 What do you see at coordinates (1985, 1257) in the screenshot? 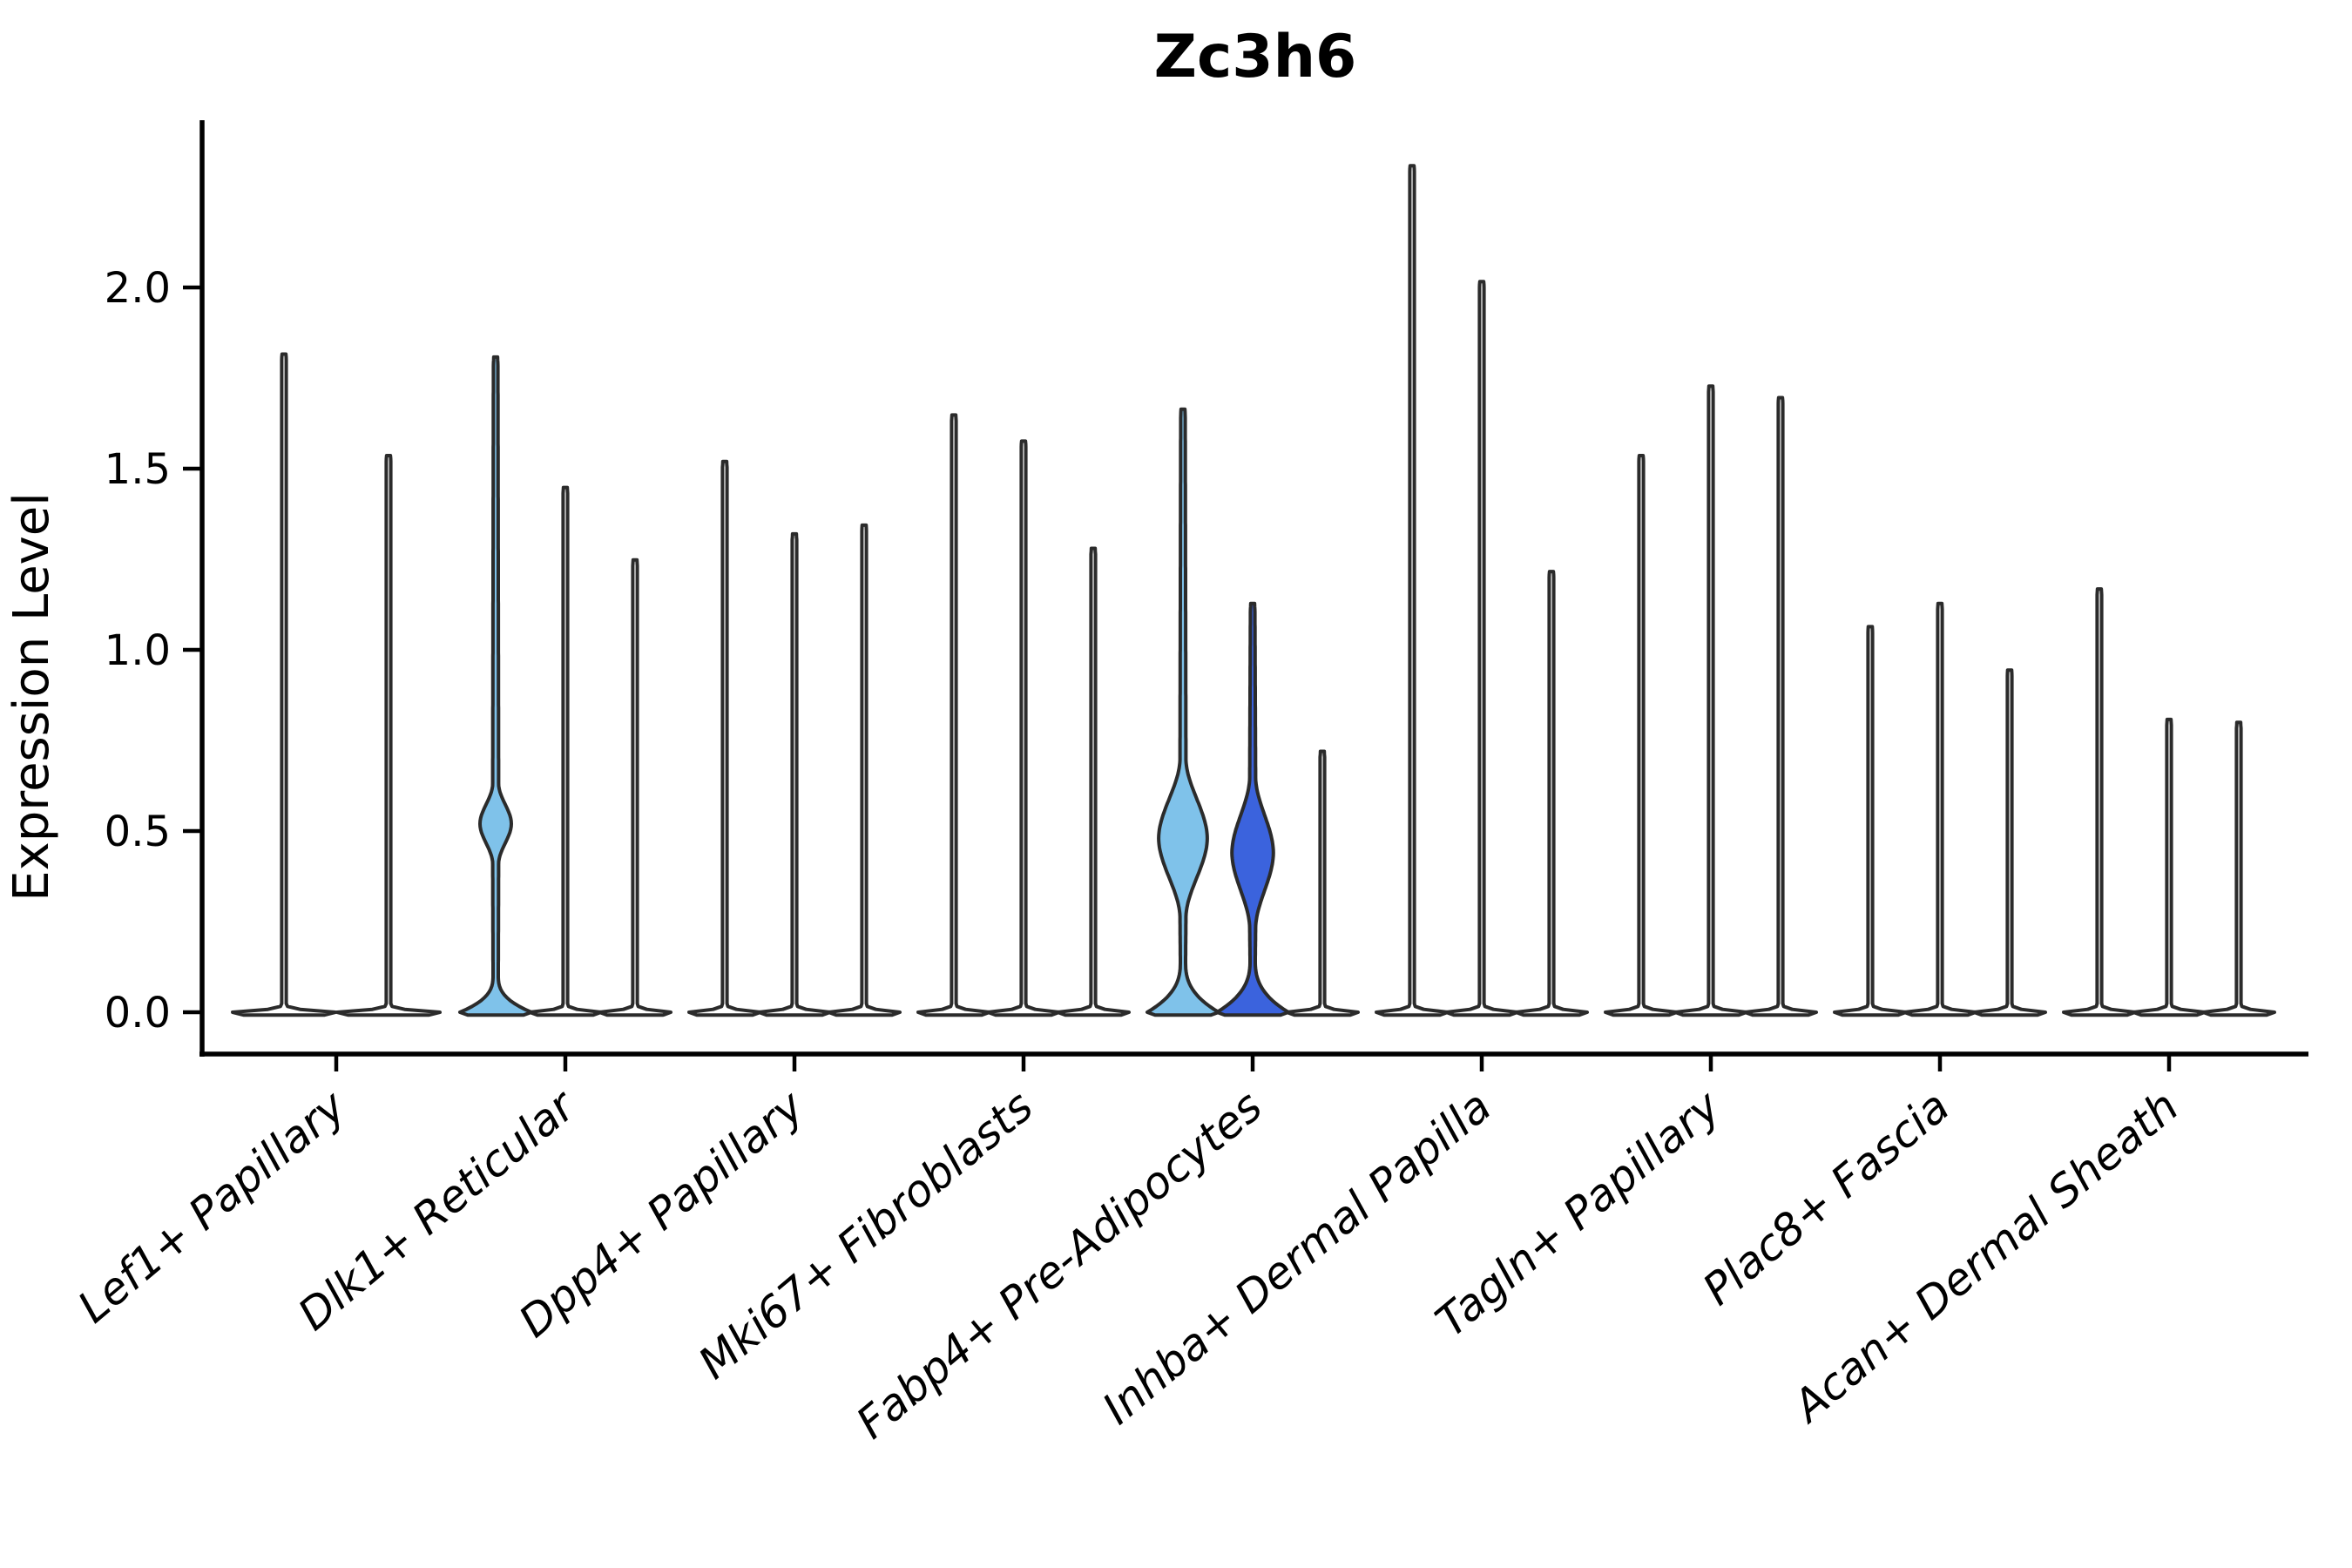
I see `x-tick-label: Acan+ Dermal Sheath` at bounding box center [1985, 1257].